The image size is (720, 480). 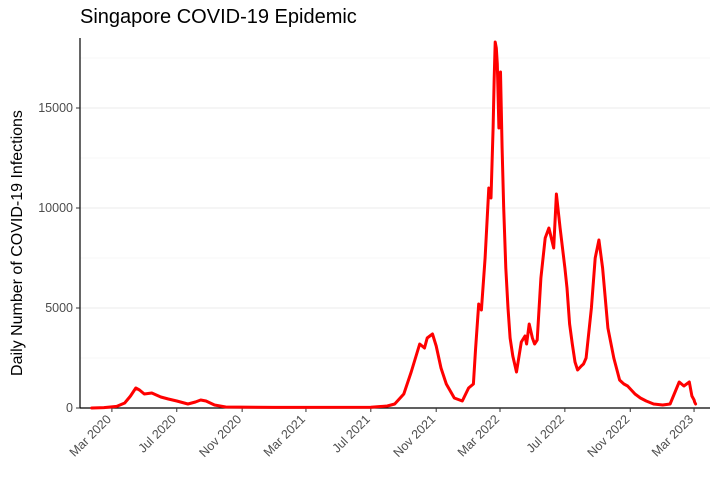 I want to click on y-tick-label: 5000, so click(x=59, y=308).